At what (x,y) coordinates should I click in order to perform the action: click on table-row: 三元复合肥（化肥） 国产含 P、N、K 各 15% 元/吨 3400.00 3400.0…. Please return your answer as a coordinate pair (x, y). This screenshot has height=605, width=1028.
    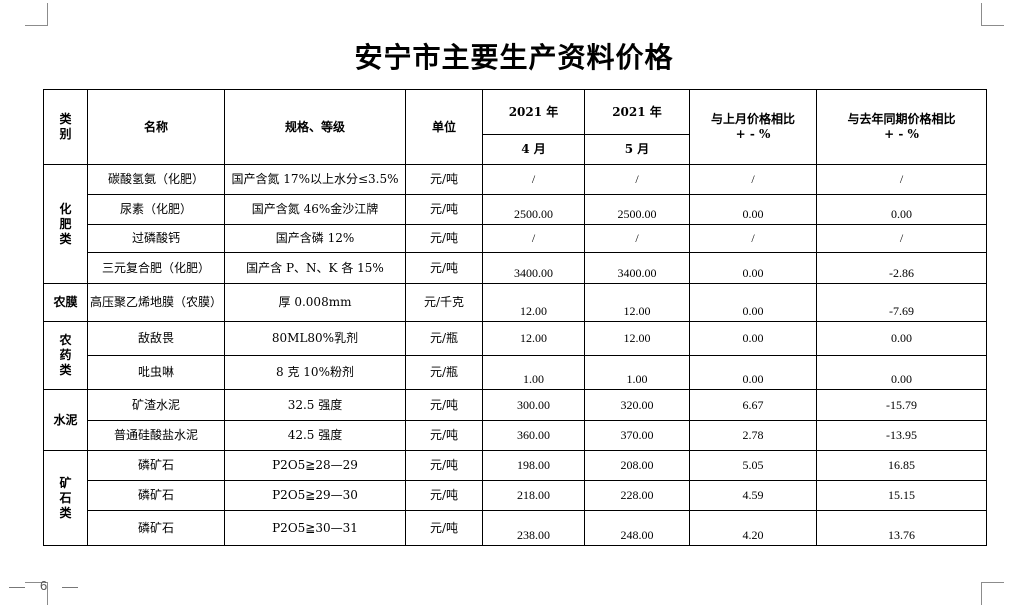
    Looking at the image, I should click on (515, 268).